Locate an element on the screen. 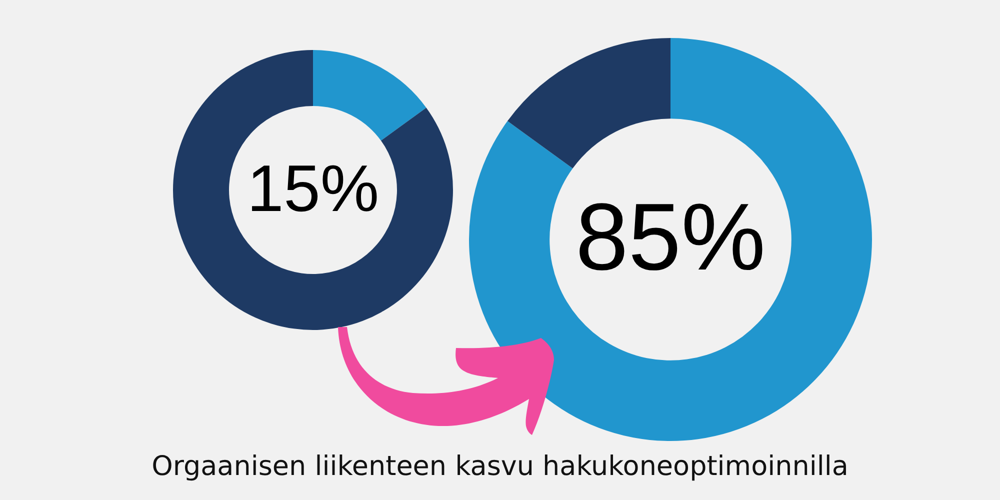 This screenshot has width=1000, height=500. text: Orgaanisen liikenteen kasvu hakukoneoptimoinnilla is located at coordinates (500, 466).